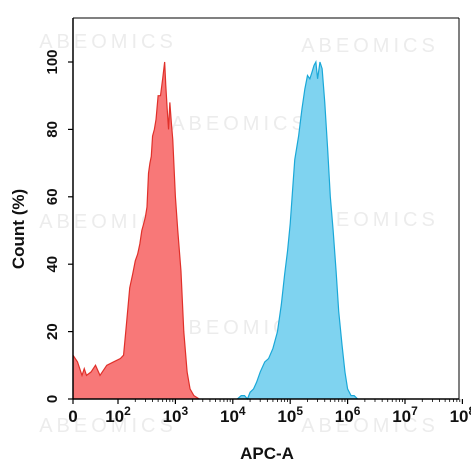 This screenshot has width=471, height=473. I want to click on y-tick-label: 100, so click(52, 61).